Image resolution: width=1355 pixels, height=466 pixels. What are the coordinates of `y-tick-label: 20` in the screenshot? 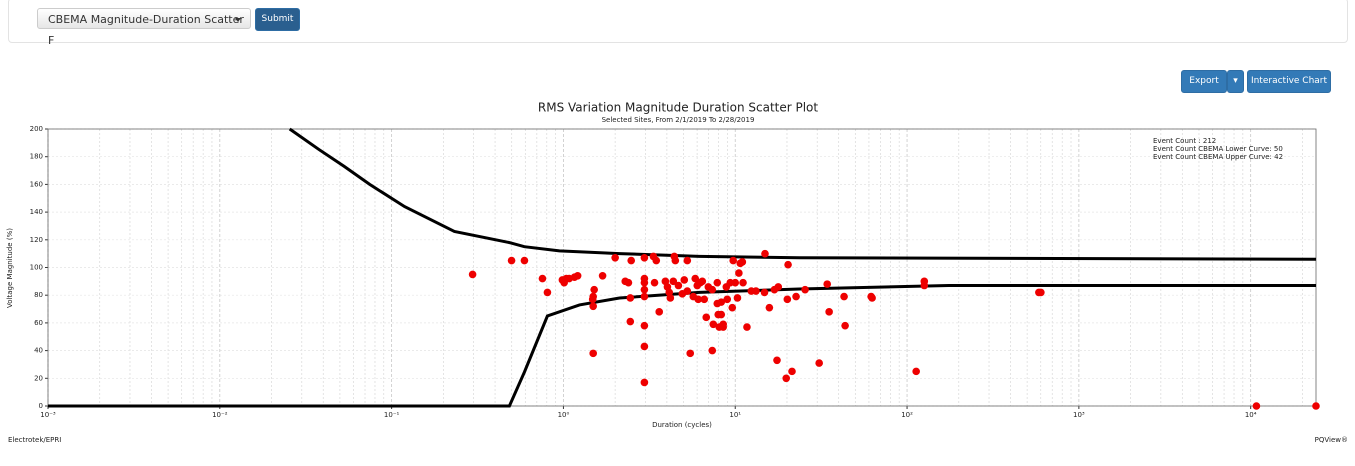 It's located at (38, 378).